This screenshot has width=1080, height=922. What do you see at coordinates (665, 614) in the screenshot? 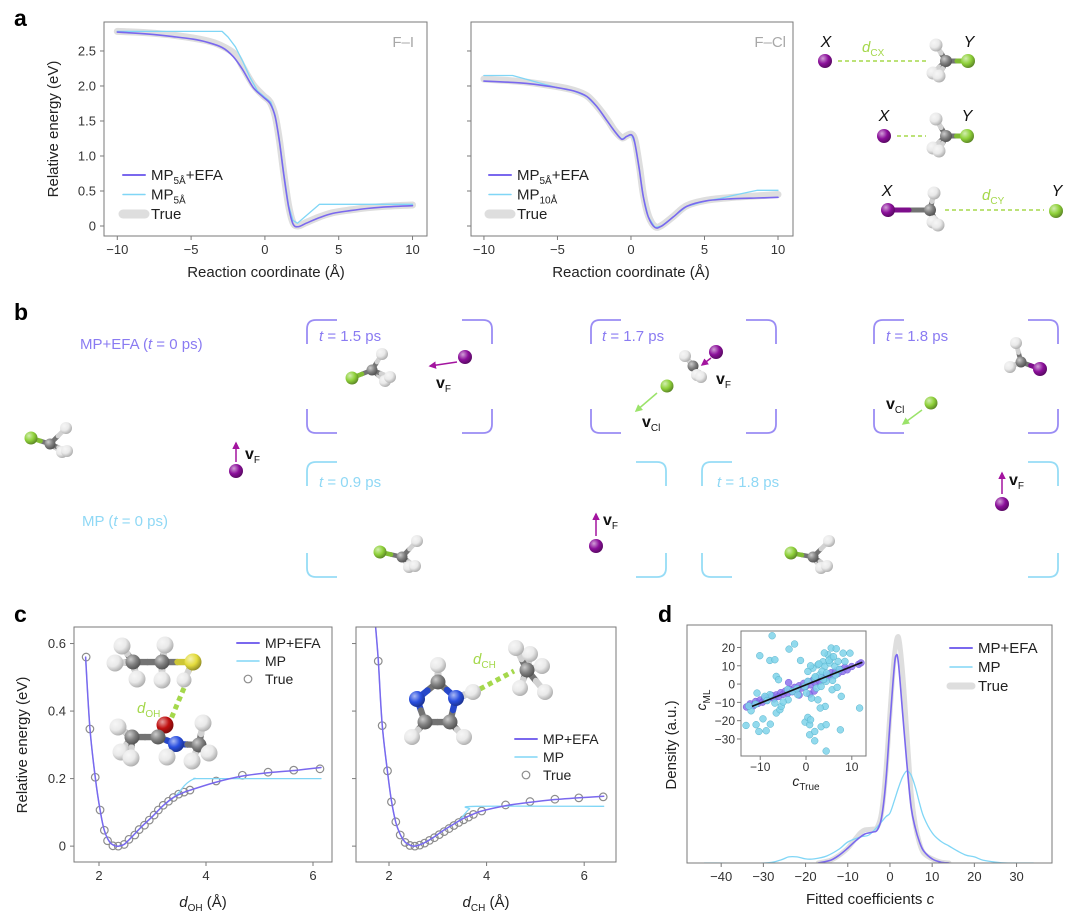
I see `panel-label-d: d` at bounding box center [665, 614].